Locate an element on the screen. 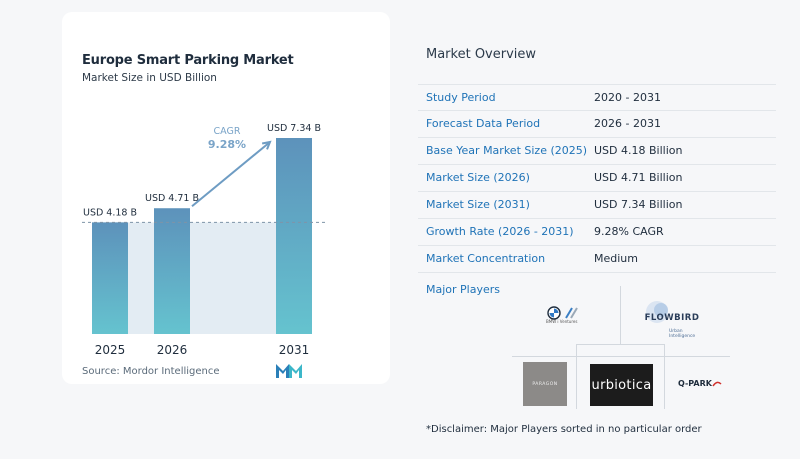  flowbird-bird-icon is located at coordinates (657, 312).